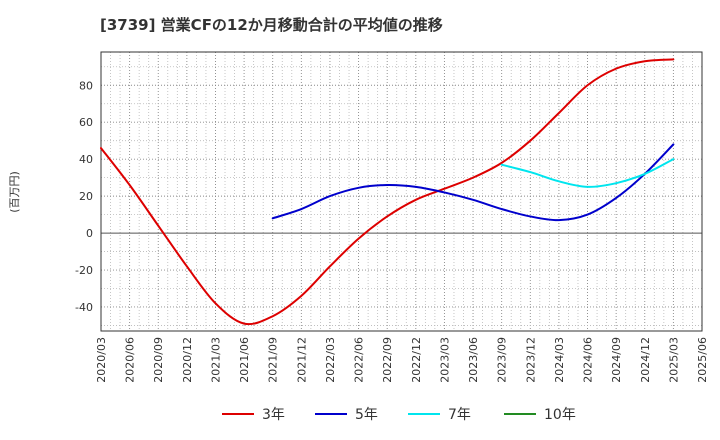  What do you see at coordinates (645, 360) in the screenshot?
I see `x-tick-label: 2024/12` at bounding box center [645, 360].